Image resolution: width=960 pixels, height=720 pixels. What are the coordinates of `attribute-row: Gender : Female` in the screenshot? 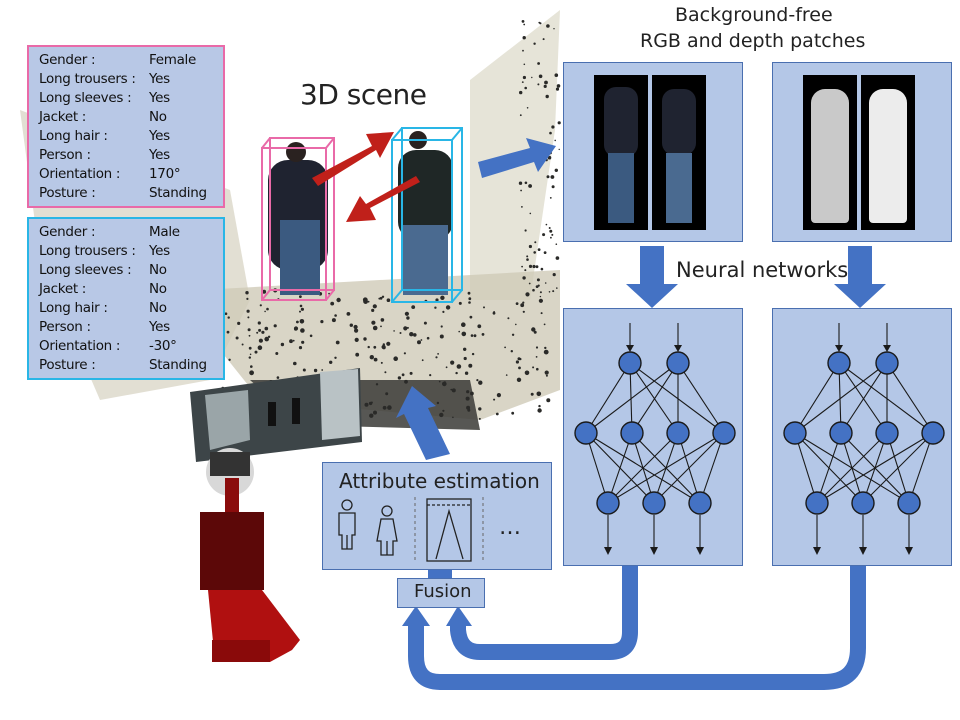 It's located at (129, 60).